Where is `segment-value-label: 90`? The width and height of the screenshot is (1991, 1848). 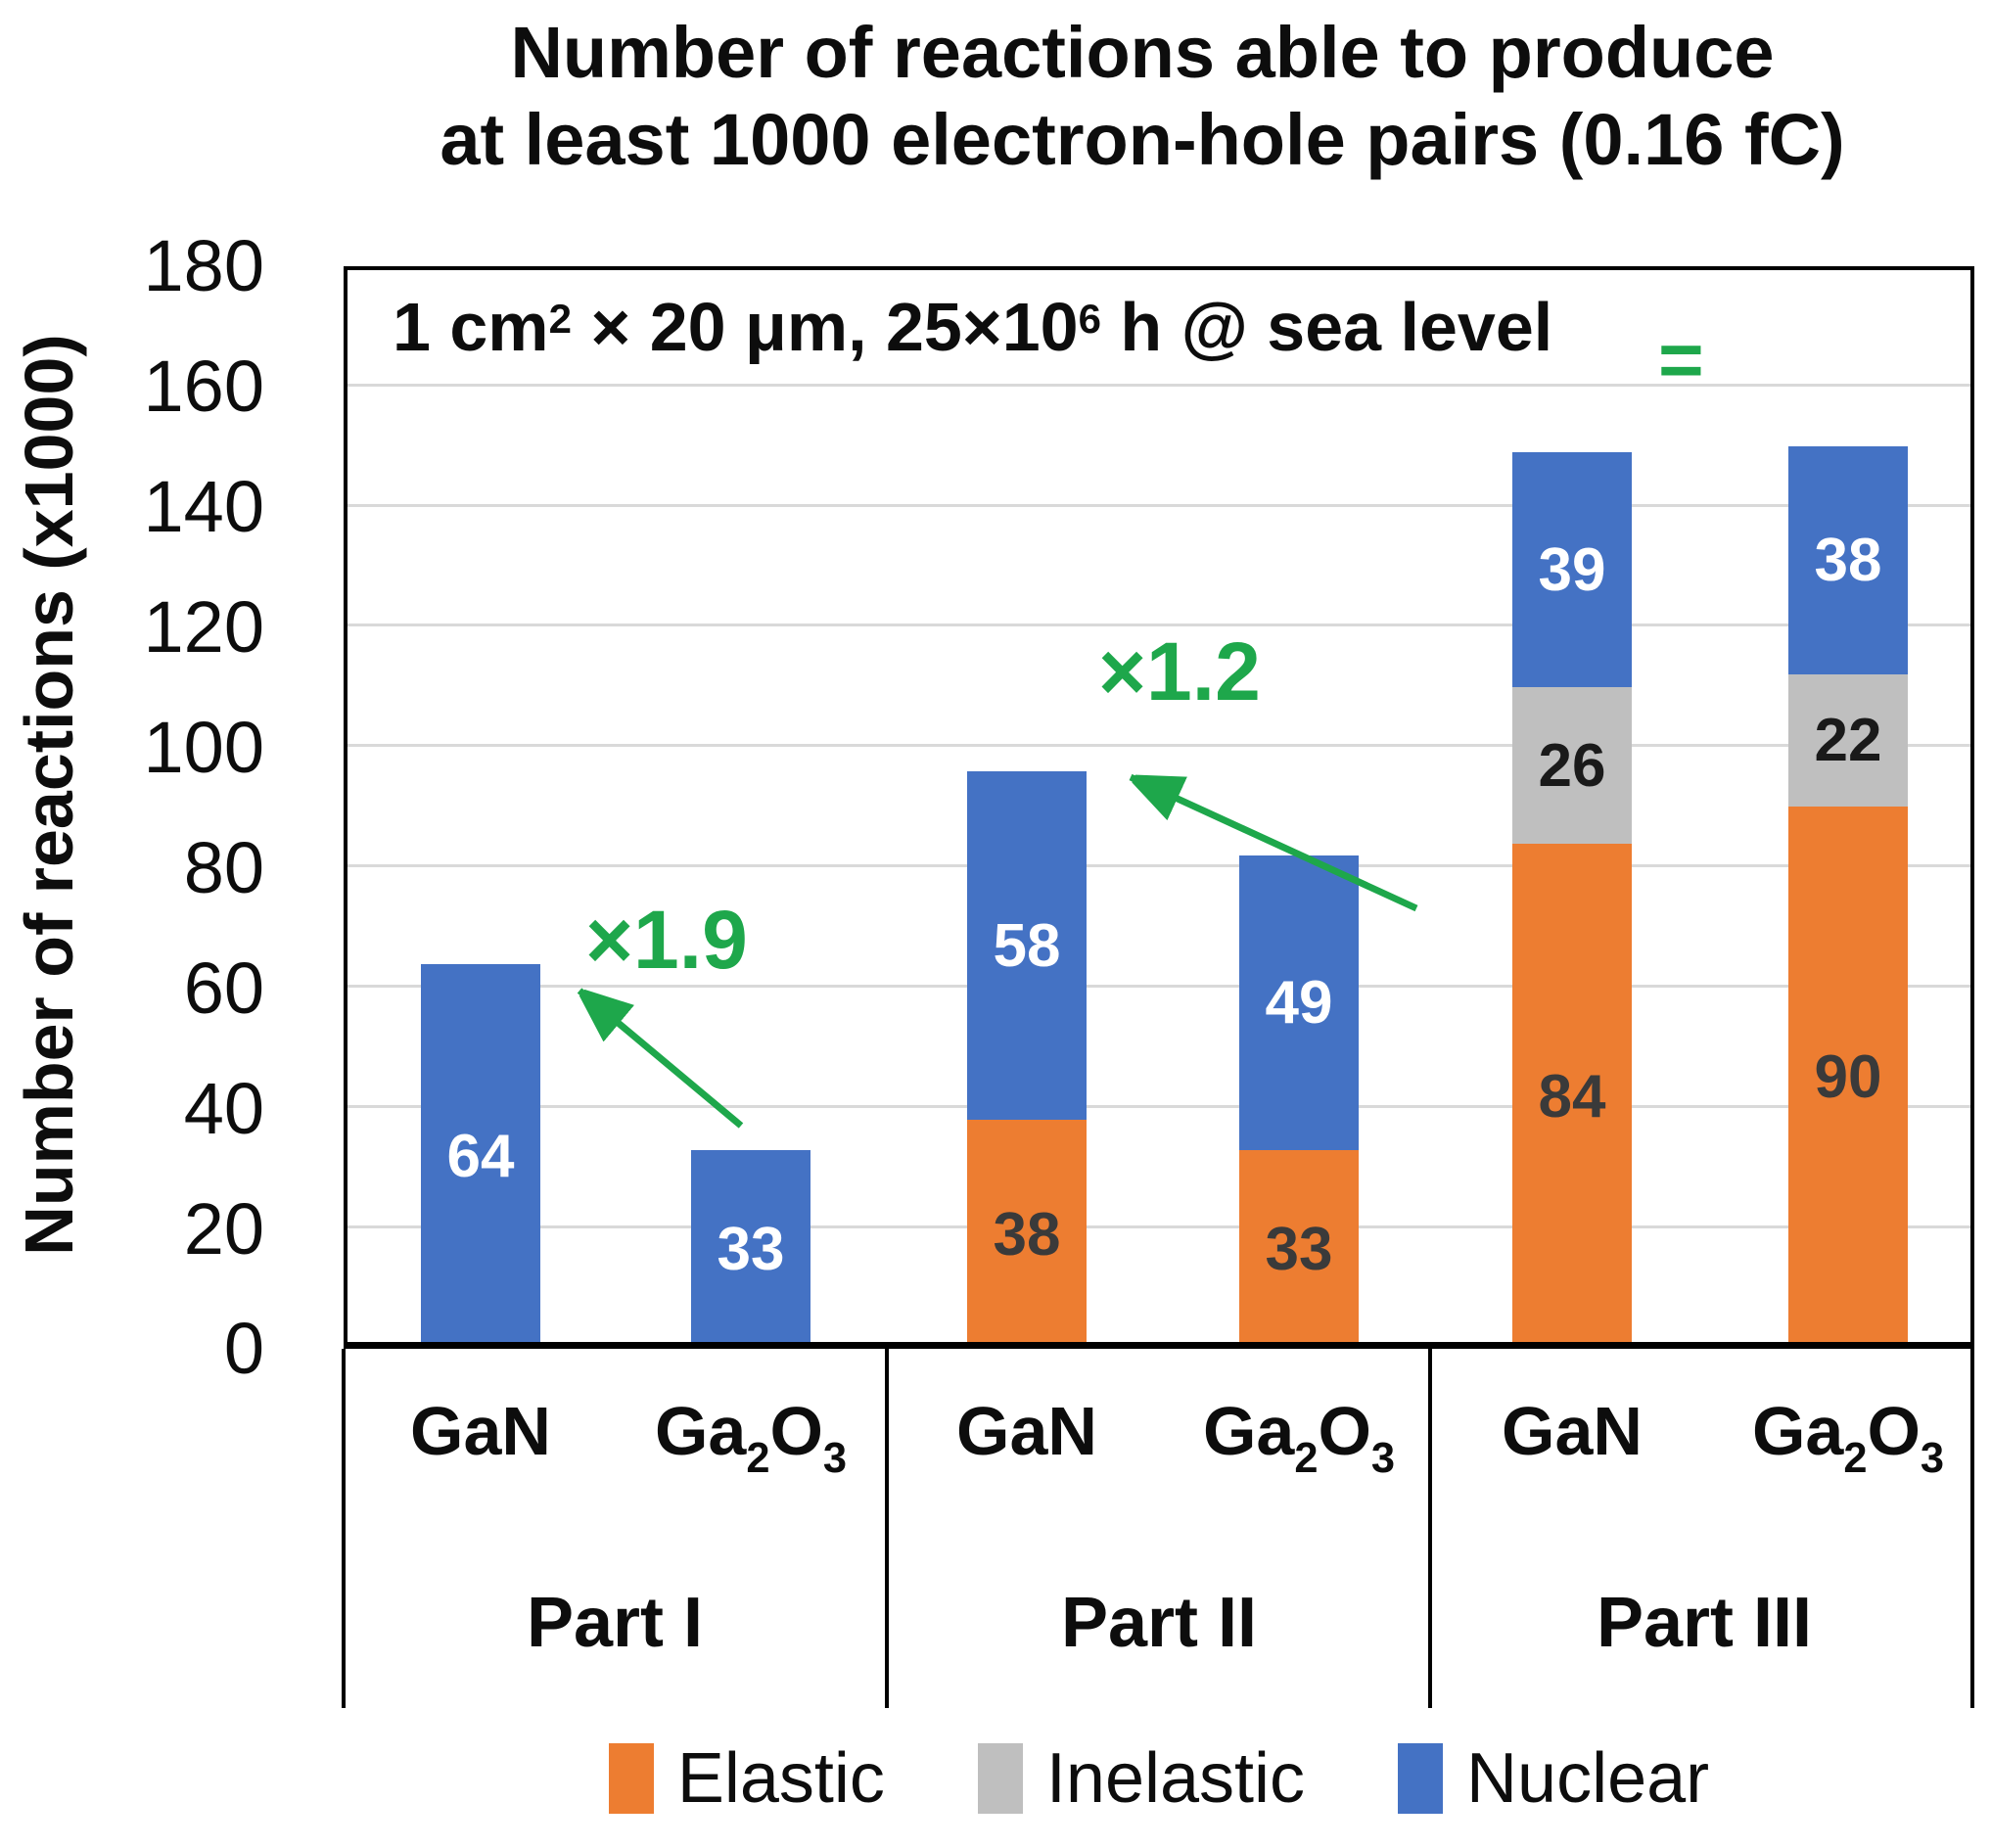 segment-value-label: 90 is located at coordinates (1848, 1077).